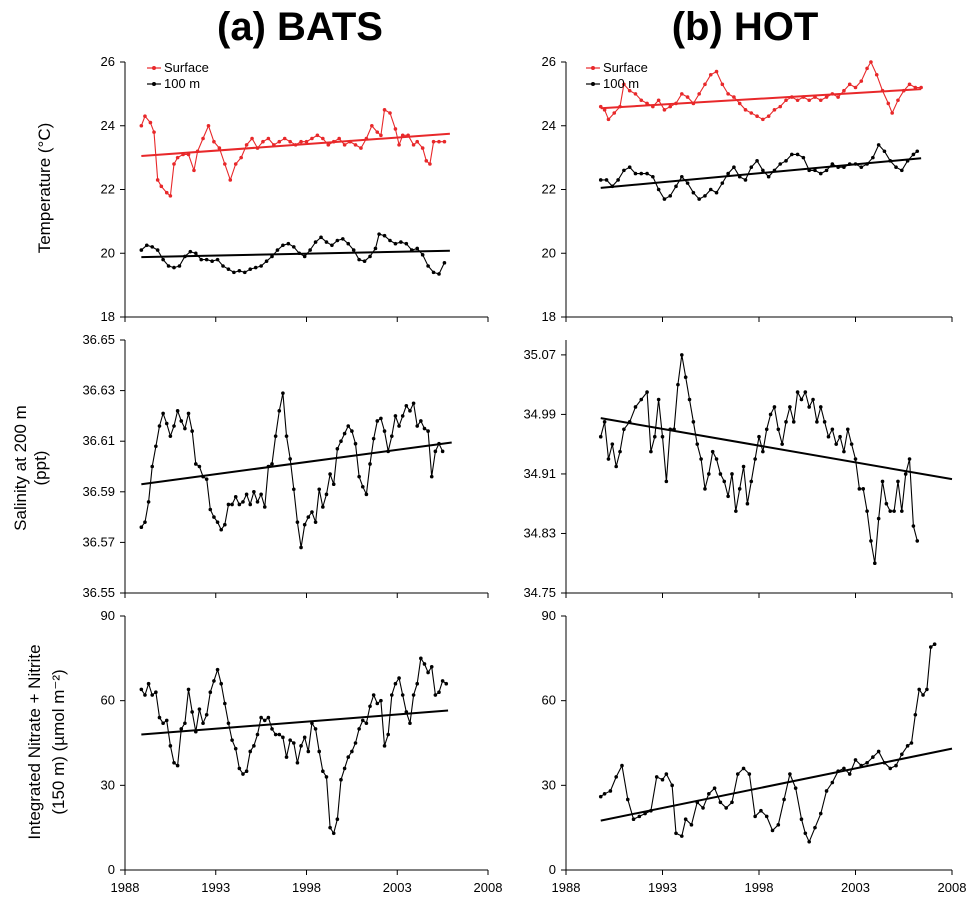 The height and width of the screenshot is (905, 971). Describe the element at coordinates (952, 887) in the screenshot. I see `x-tick-label: 2008` at that location.